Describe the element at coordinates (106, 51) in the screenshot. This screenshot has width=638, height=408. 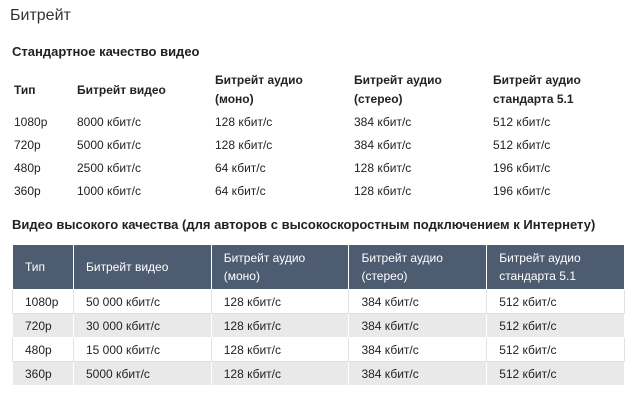
I see `standard-quality-heading: Стандартное качество видео` at that location.